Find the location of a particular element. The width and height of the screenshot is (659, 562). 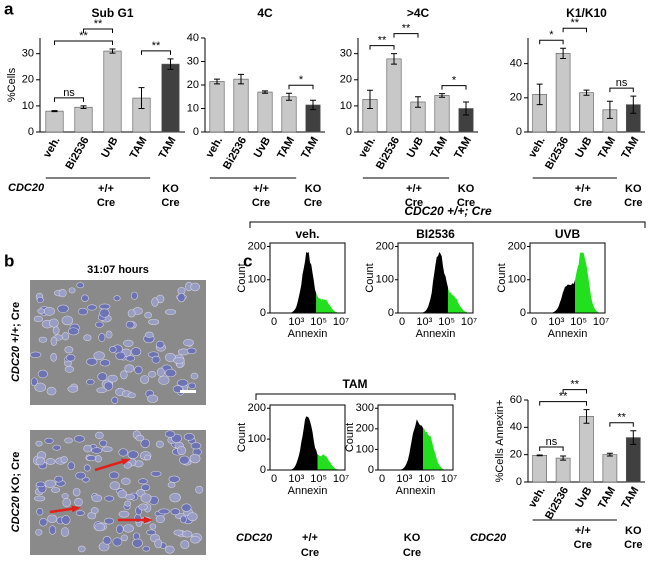

histogram-positive is located at coordinates (460, 300).